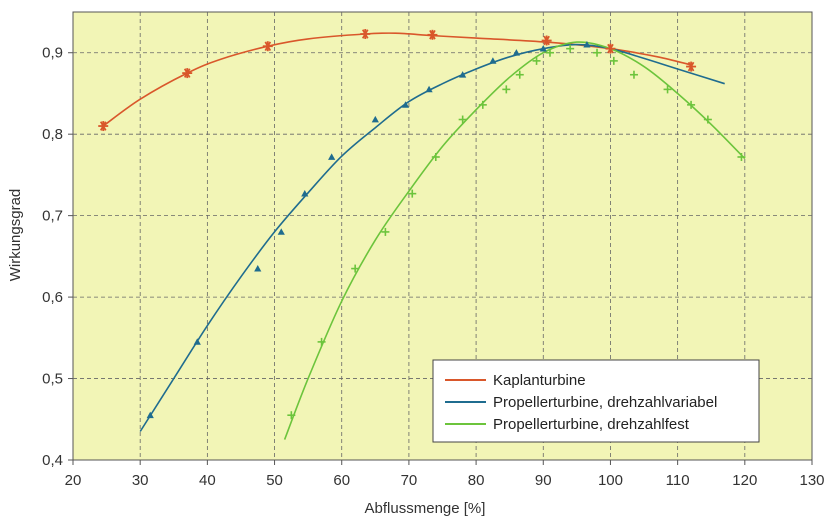  What do you see at coordinates (52, 297) in the screenshot?
I see `y-tick-label: 0,6` at bounding box center [52, 297].